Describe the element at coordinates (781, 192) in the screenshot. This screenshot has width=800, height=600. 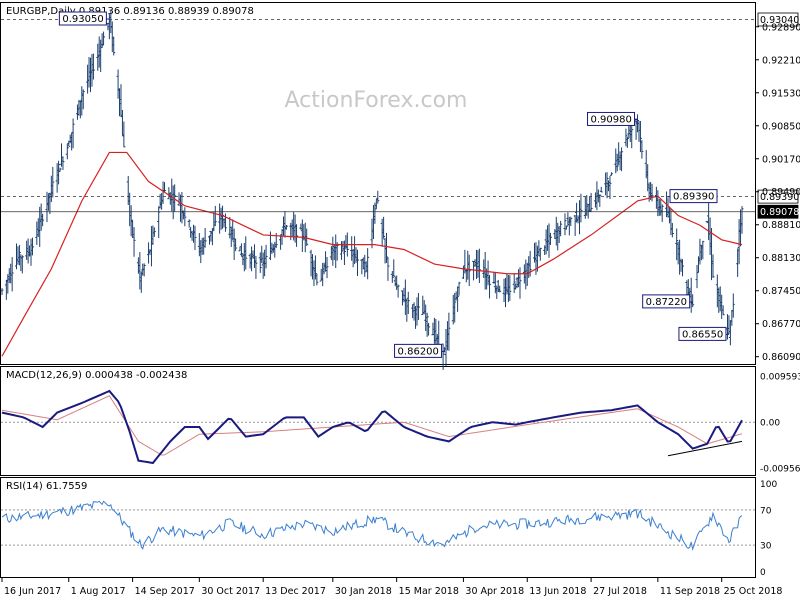
I see `price-y-tick-label: 0.89490` at that location.